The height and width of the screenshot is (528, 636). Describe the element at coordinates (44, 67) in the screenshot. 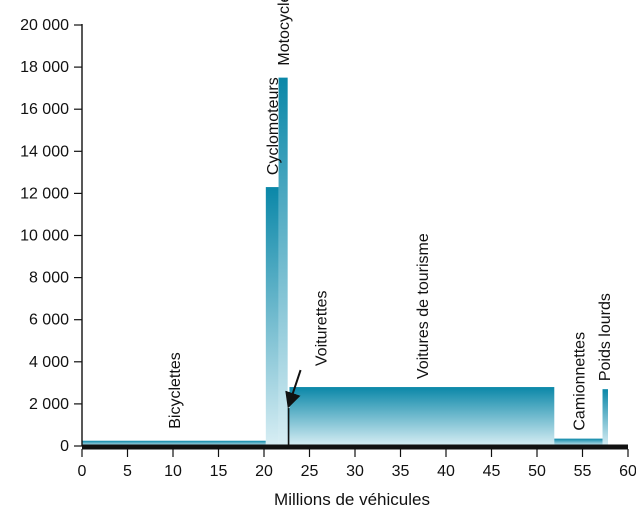

I see `y-tick-label: 18 000` at that location.